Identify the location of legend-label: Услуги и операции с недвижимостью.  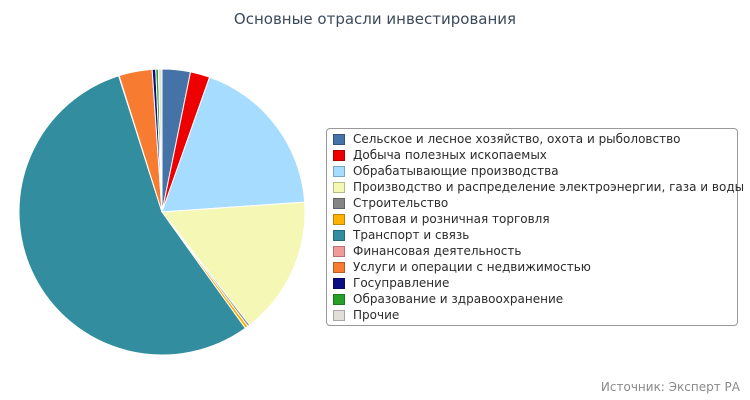
(472, 267).